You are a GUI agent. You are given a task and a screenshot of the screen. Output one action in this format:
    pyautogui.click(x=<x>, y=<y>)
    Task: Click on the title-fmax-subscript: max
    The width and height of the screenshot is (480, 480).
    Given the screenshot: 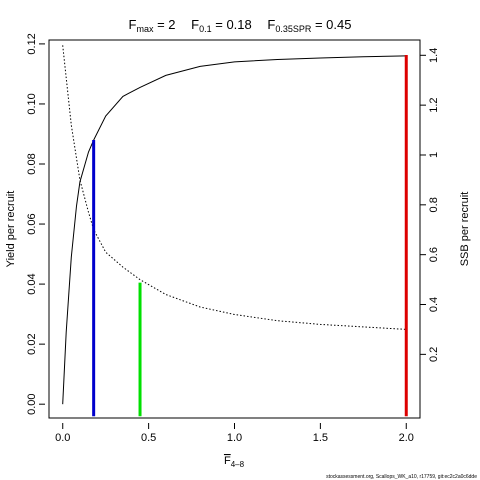 What is the action you would take?
    pyautogui.click(x=145, y=29)
    